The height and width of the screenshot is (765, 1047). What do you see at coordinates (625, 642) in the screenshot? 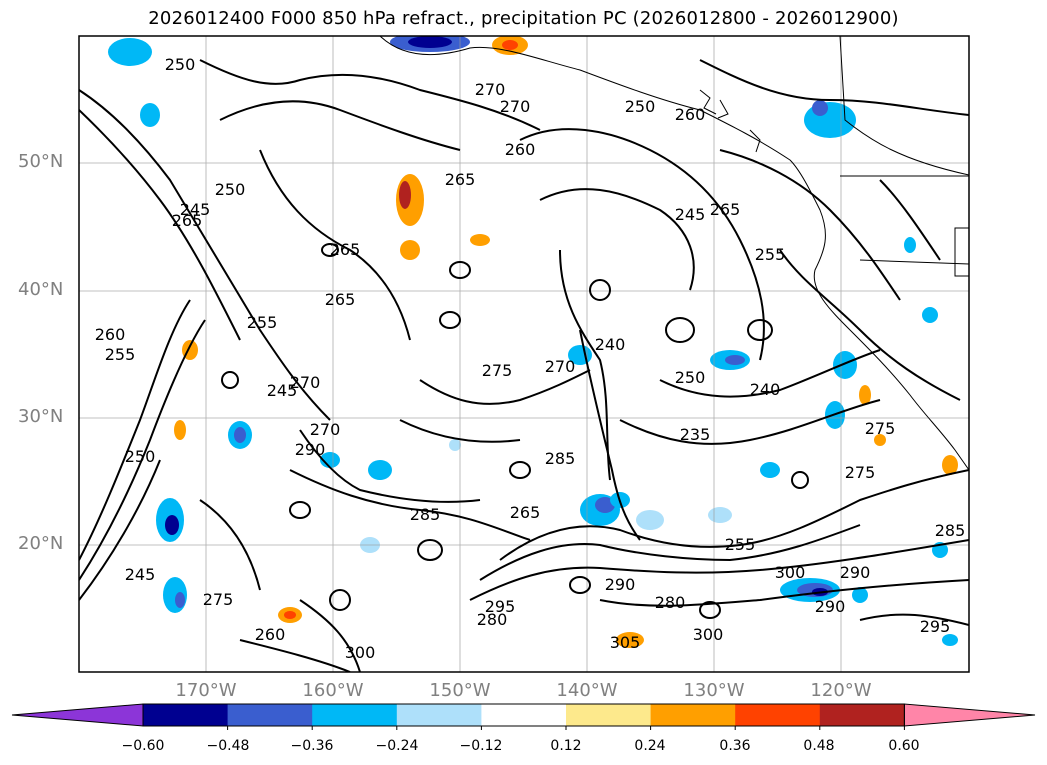
I see `contour-label: 305` at bounding box center [625, 642].